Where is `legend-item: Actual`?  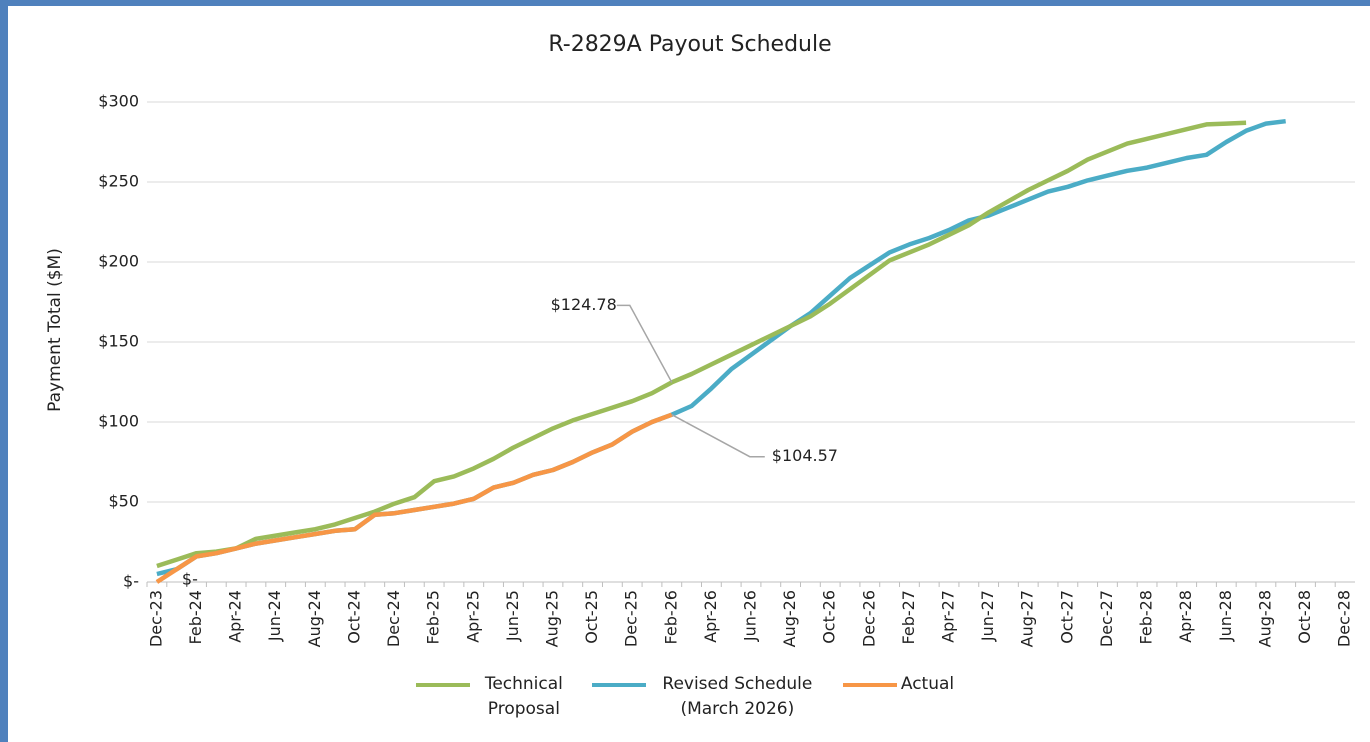
legend-item: Actual is located at coordinates (898, 697).